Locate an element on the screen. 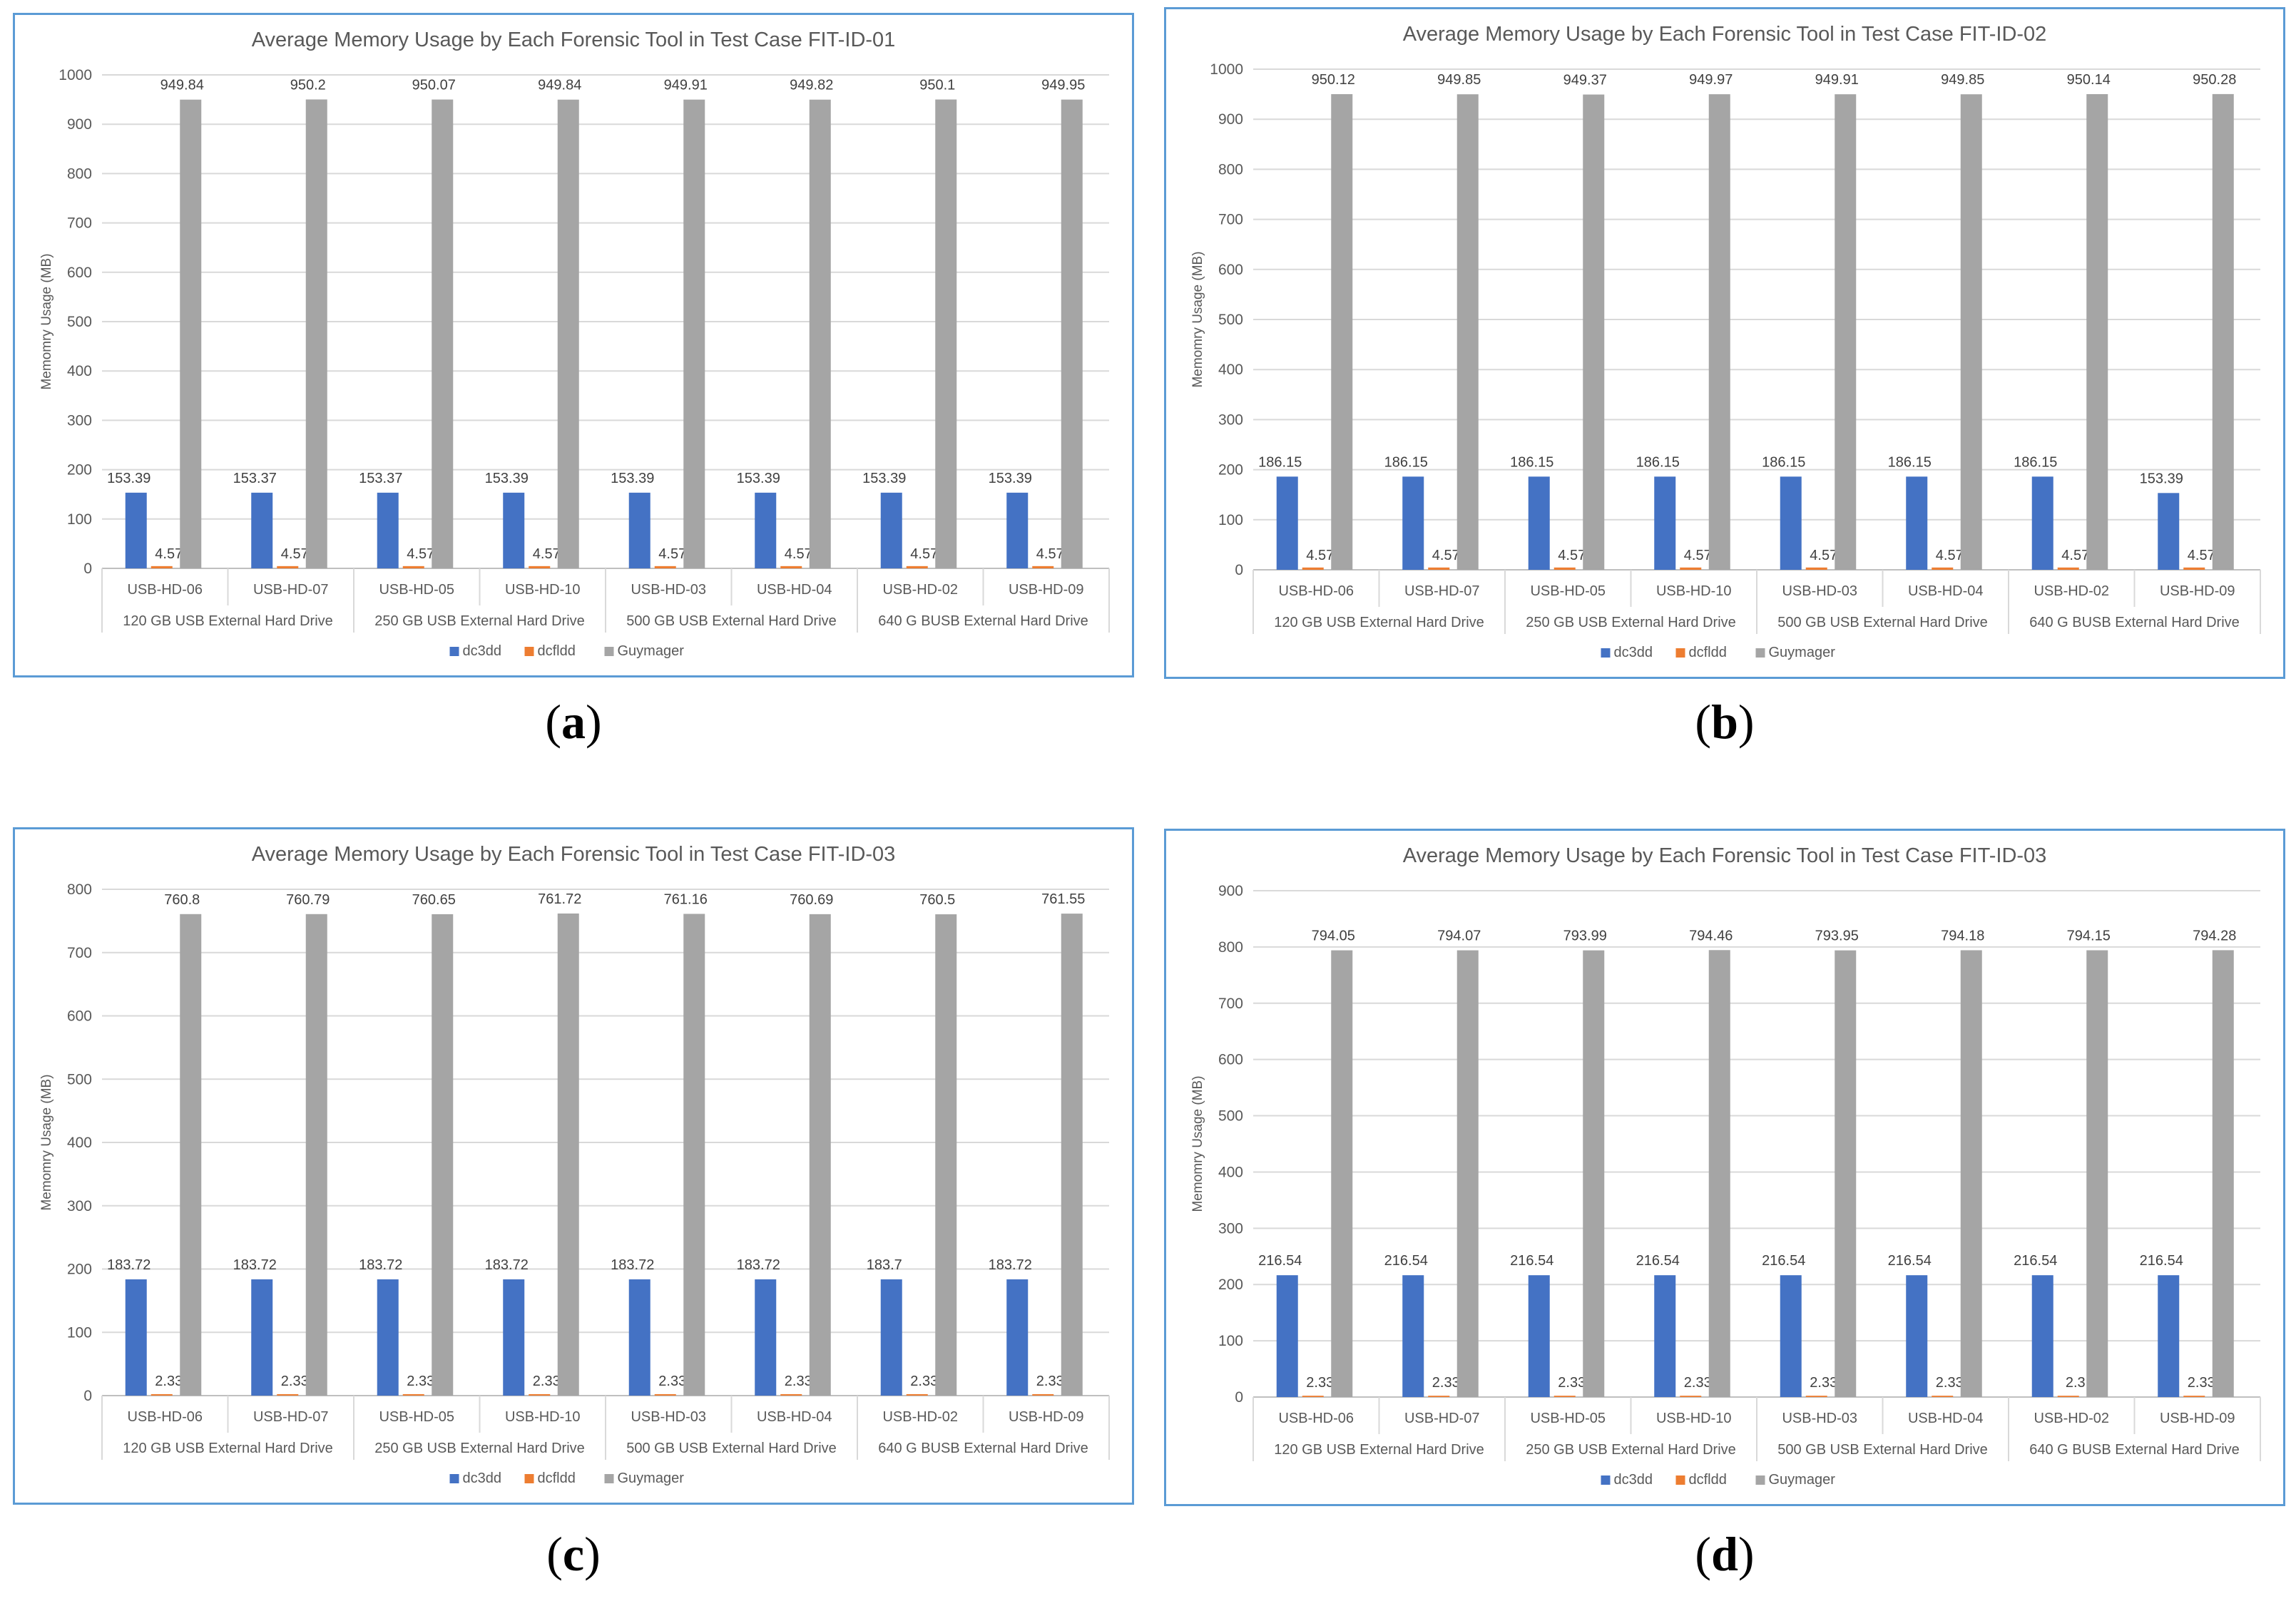  data-label-b-Guymager-2: 949.37 is located at coordinates (1585, 81).